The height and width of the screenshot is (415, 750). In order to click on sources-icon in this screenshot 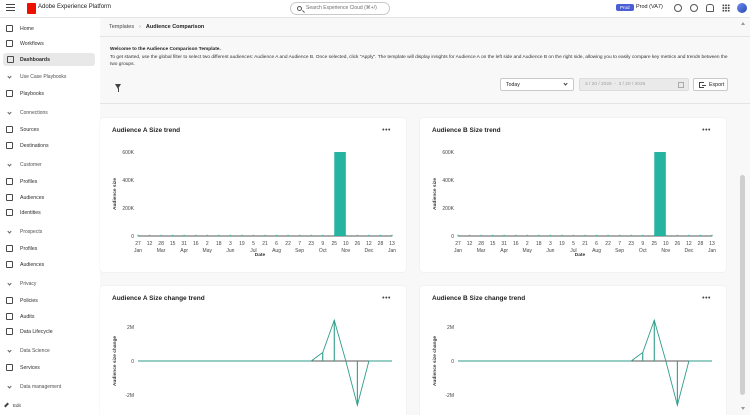, I will do `click(9, 129)`.